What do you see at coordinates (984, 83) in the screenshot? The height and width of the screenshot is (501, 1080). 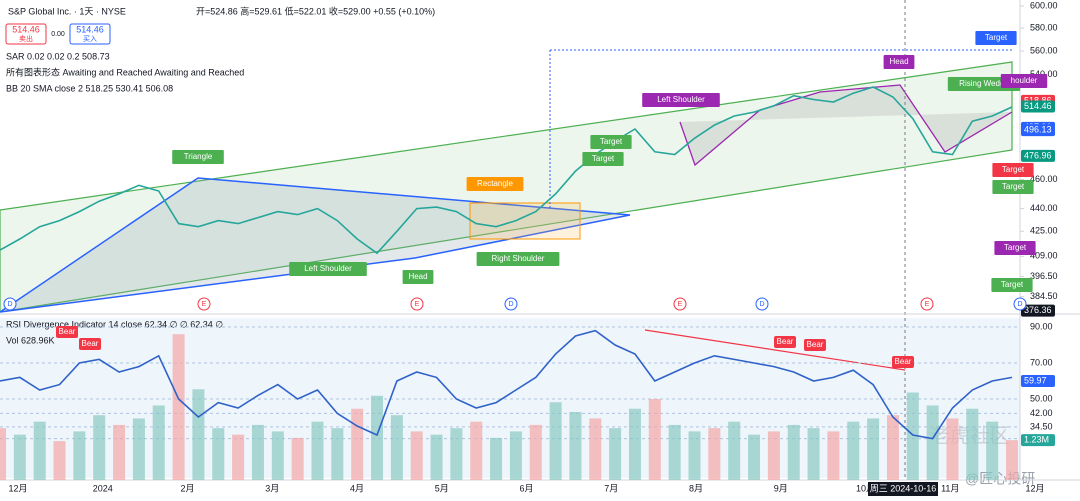 I see `pattern-label: Rising Wedge` at bounding box center [984, 83].